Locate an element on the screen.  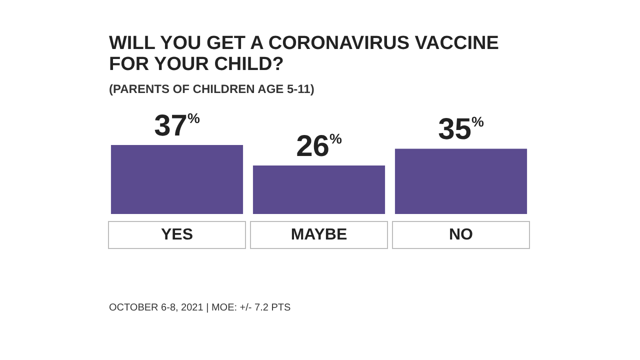
chart-subtitle: (PARENTS OF CHILDREN AGE 5-11) is located at coordinates (211, 89).